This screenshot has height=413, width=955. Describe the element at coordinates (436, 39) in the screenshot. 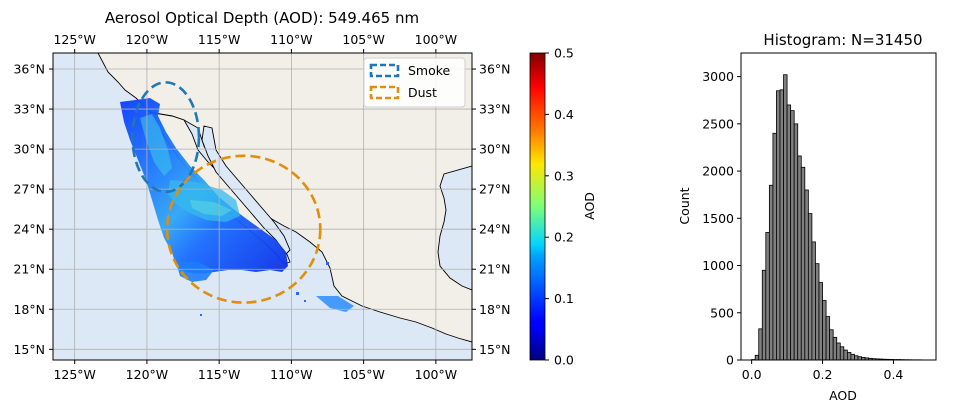

I see `map-xtick-label-top: 100°W` at that location.